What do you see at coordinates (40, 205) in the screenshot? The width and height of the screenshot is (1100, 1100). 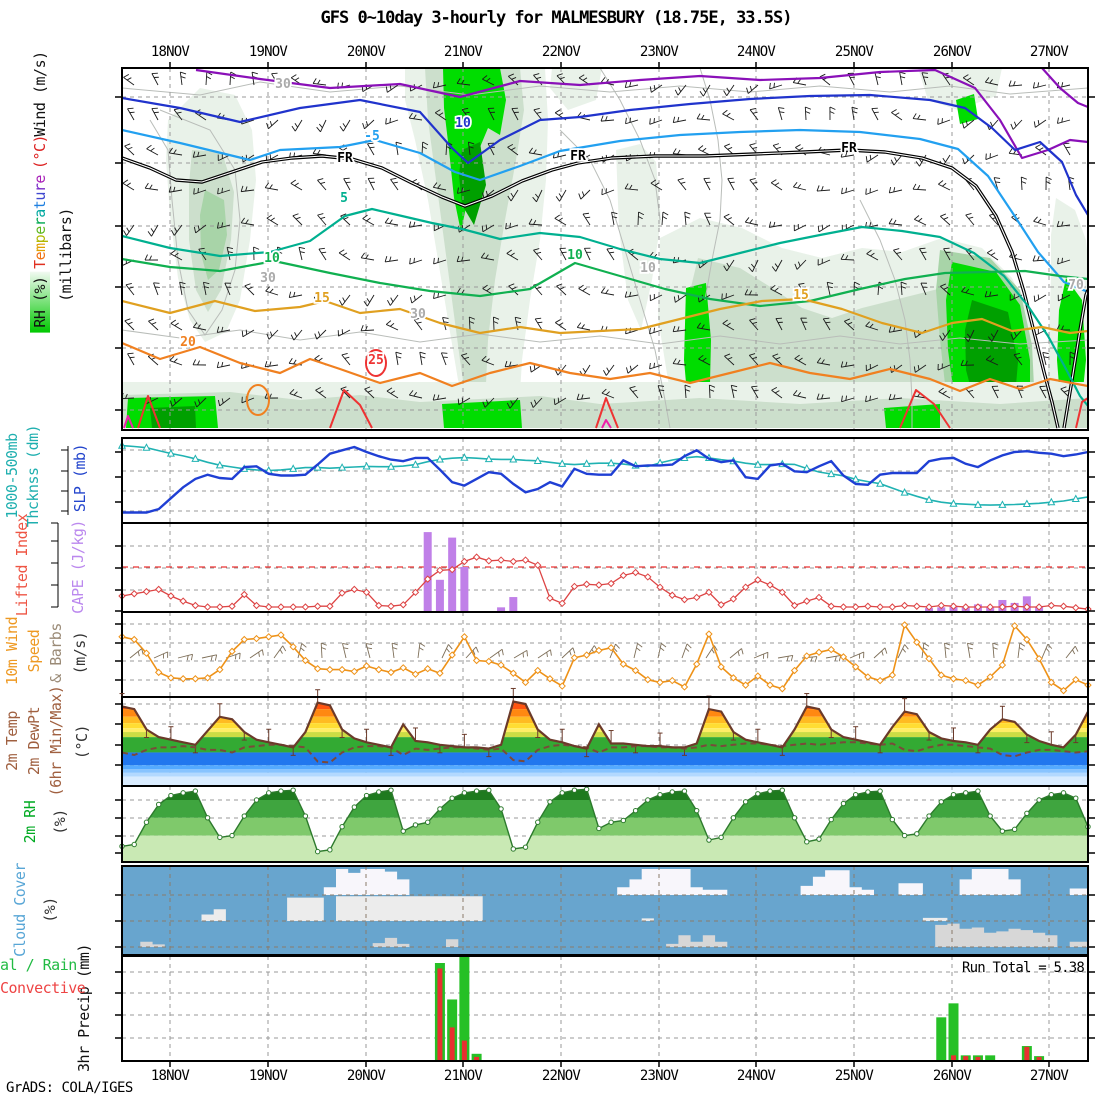 I see `rainbow-letter: t` at bounding box center [40, 205].